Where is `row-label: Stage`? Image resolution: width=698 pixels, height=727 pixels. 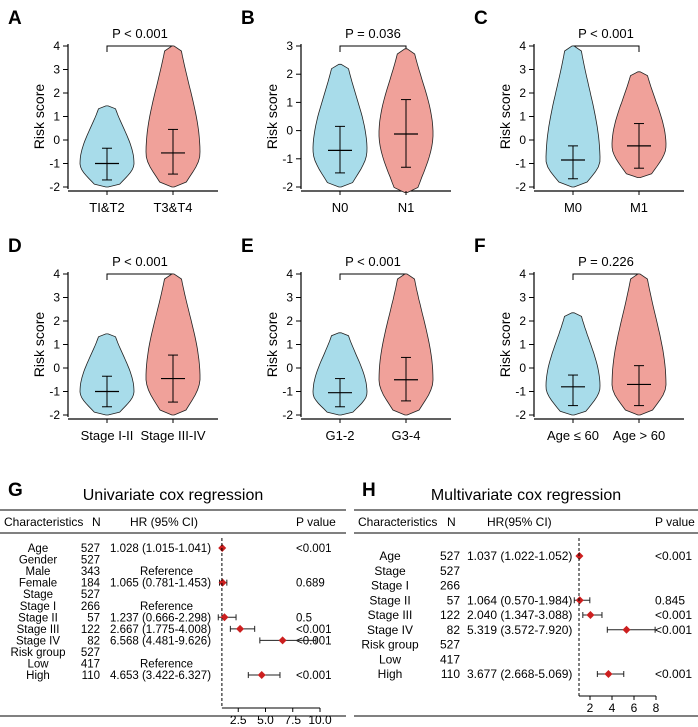 row-label: Stage is located at coordinates (38, 595).